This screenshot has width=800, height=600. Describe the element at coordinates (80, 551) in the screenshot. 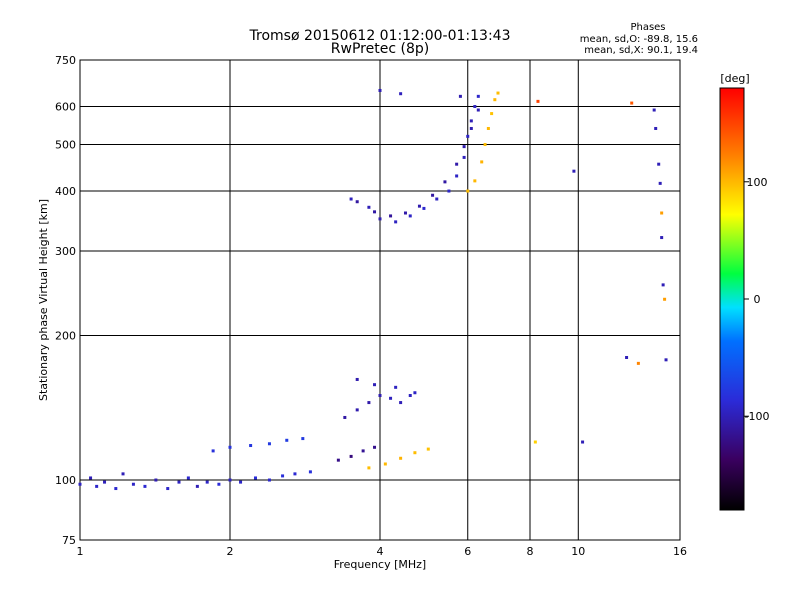

I see `x-tick-label: 1` at that location.